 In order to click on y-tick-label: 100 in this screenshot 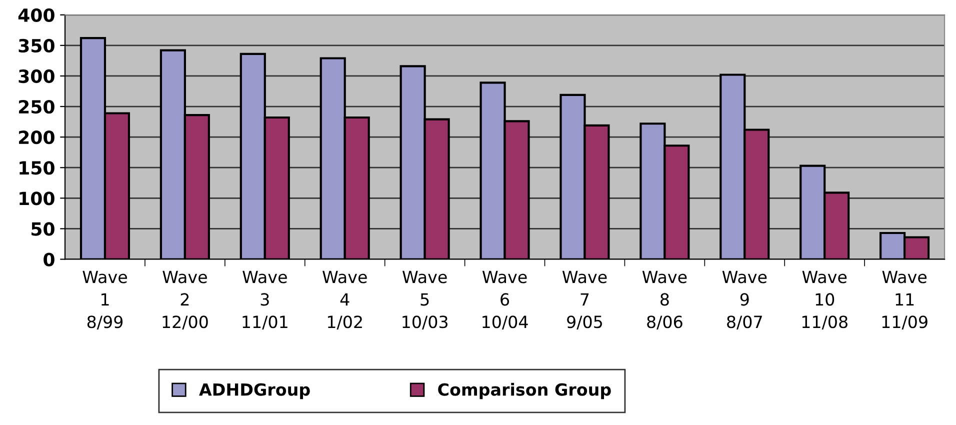, I will do `click(37, 199)`.